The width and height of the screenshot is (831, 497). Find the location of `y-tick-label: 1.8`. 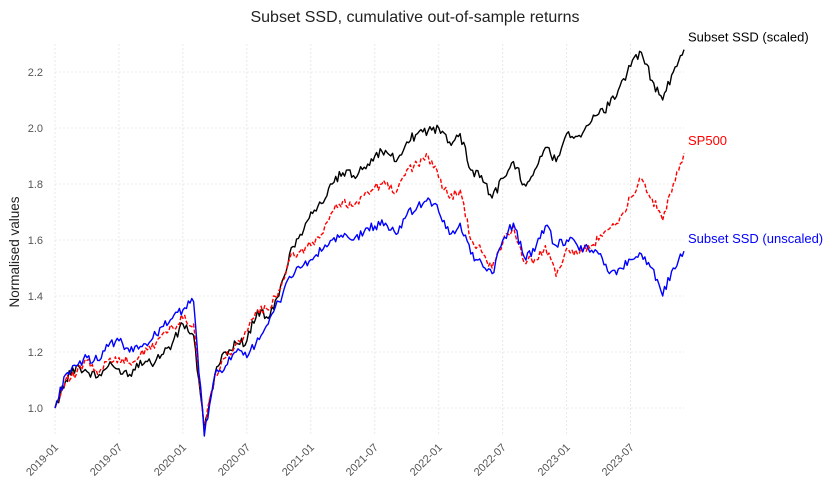

y-tick-label: 1.8 is located at coordinates (35, 185).